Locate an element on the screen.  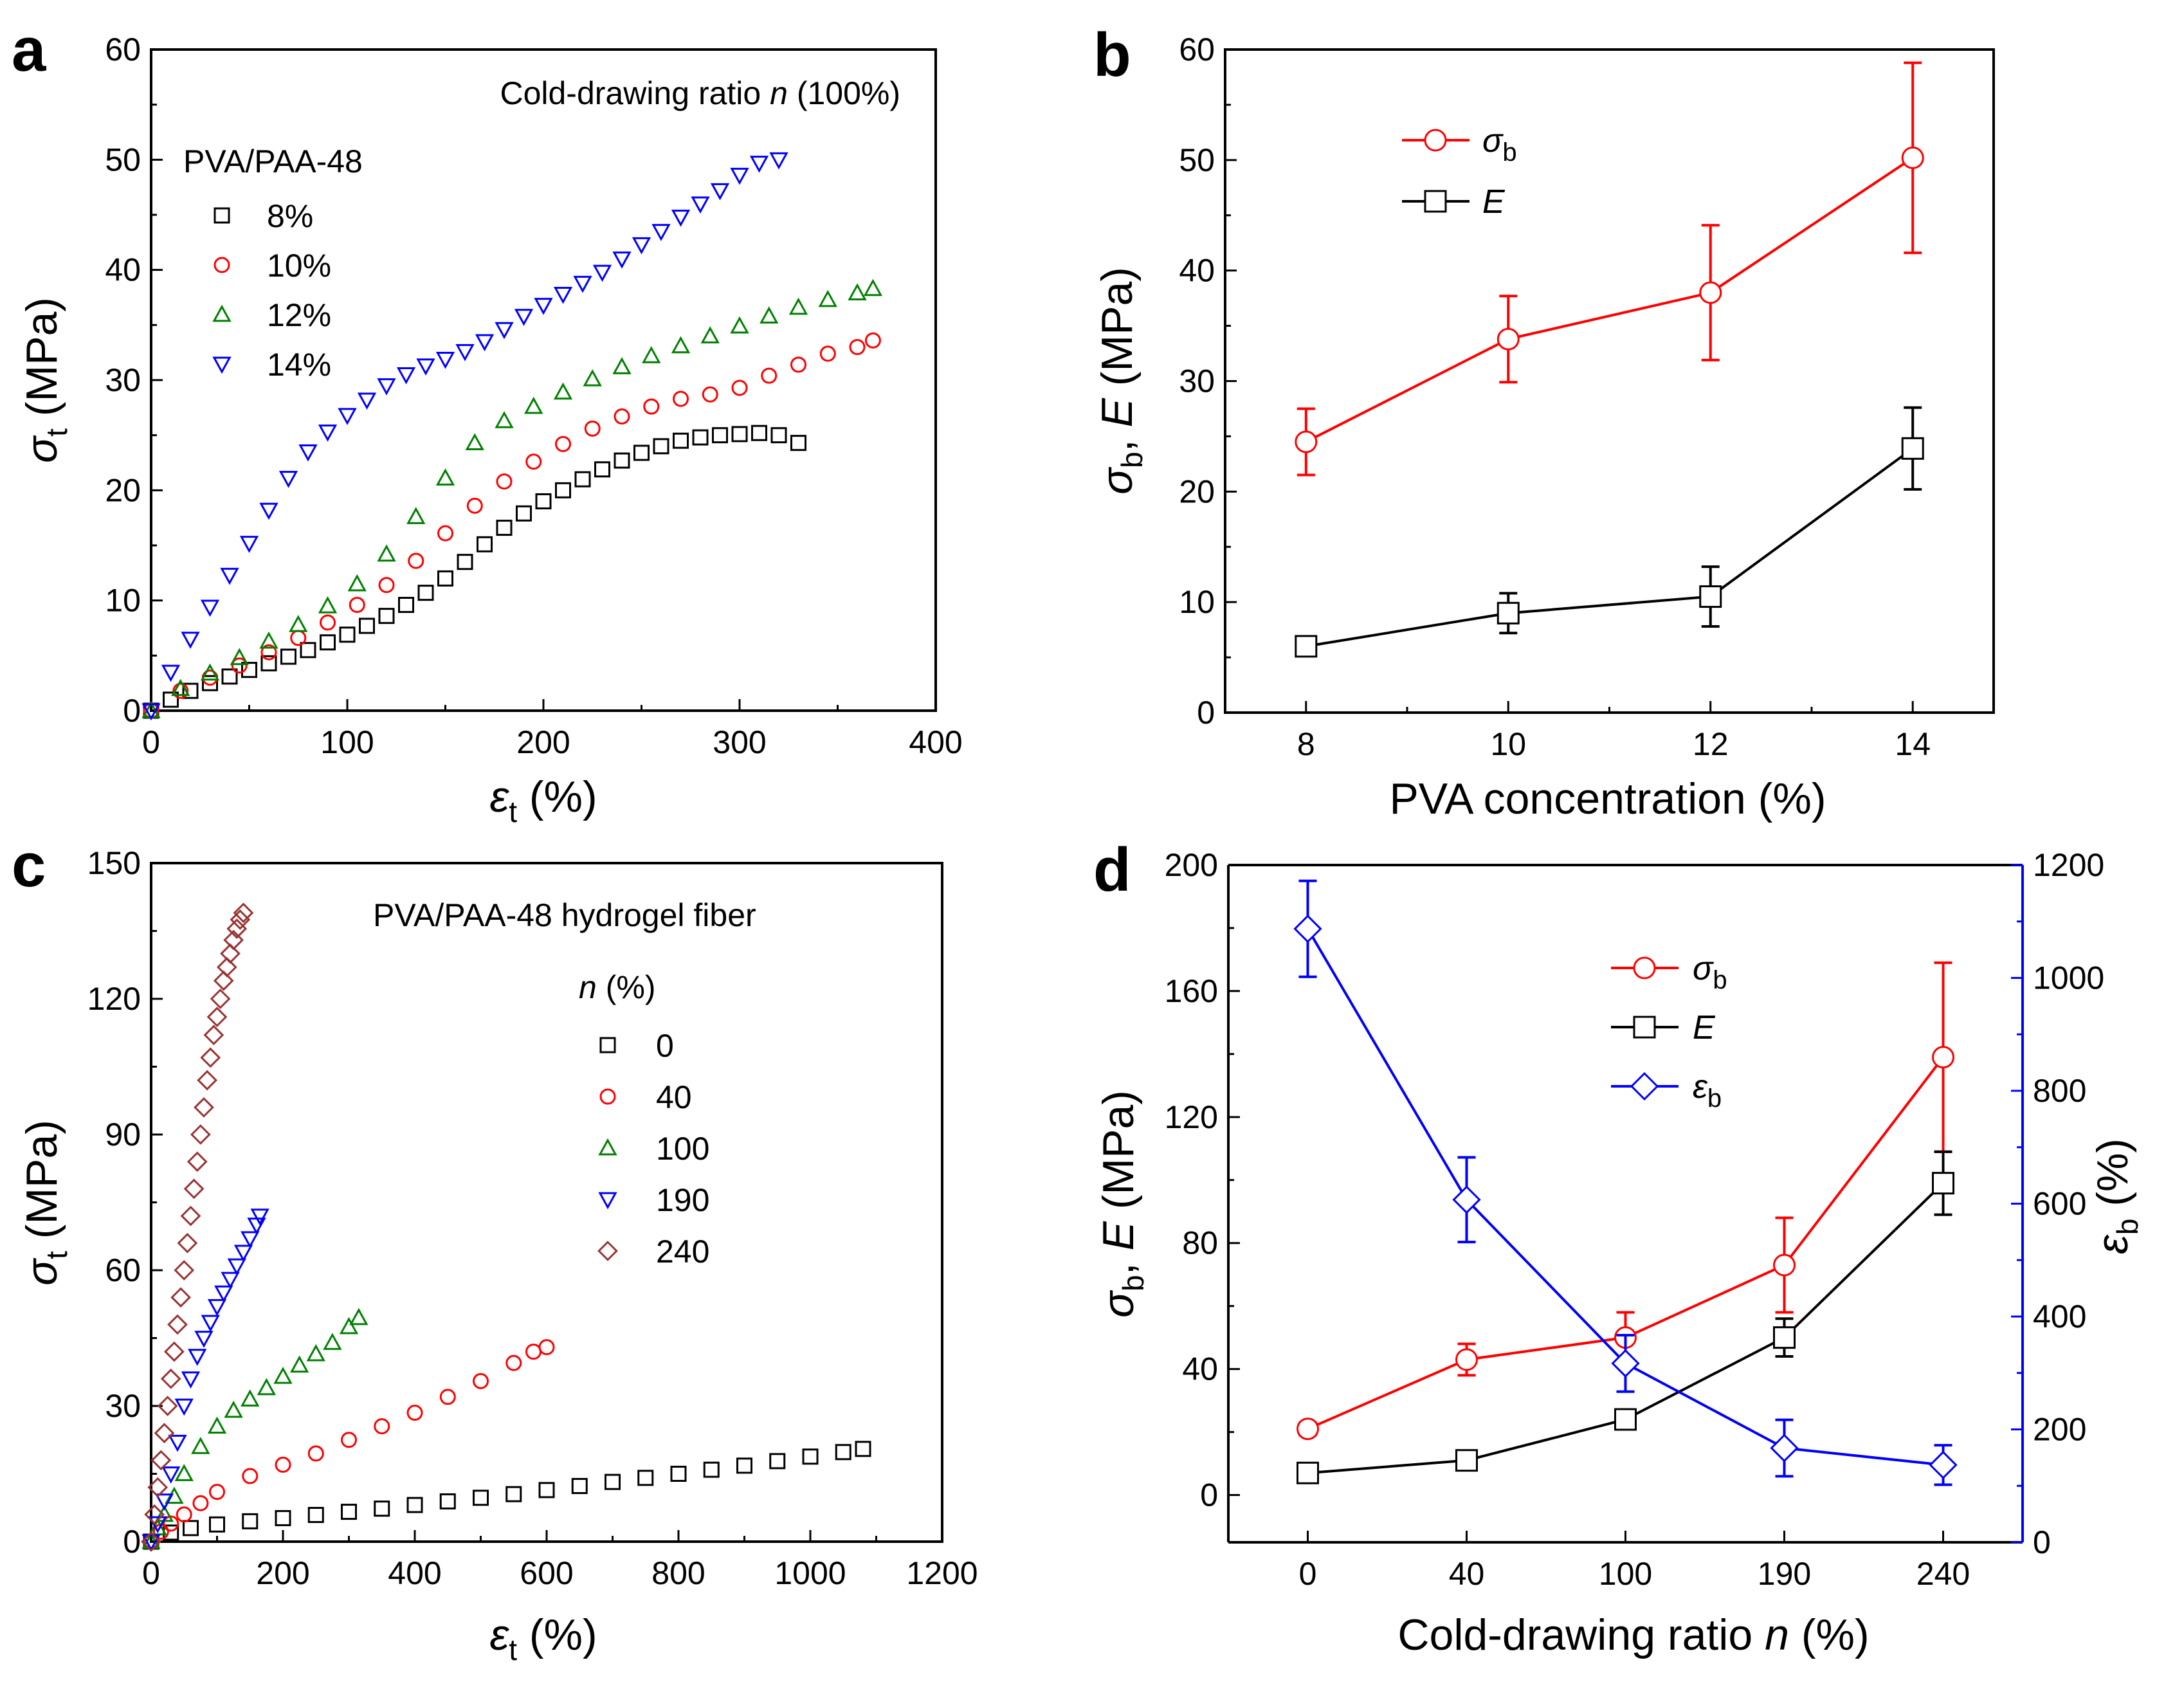
panel-letter-a: a is located at coordinates (29, 49).